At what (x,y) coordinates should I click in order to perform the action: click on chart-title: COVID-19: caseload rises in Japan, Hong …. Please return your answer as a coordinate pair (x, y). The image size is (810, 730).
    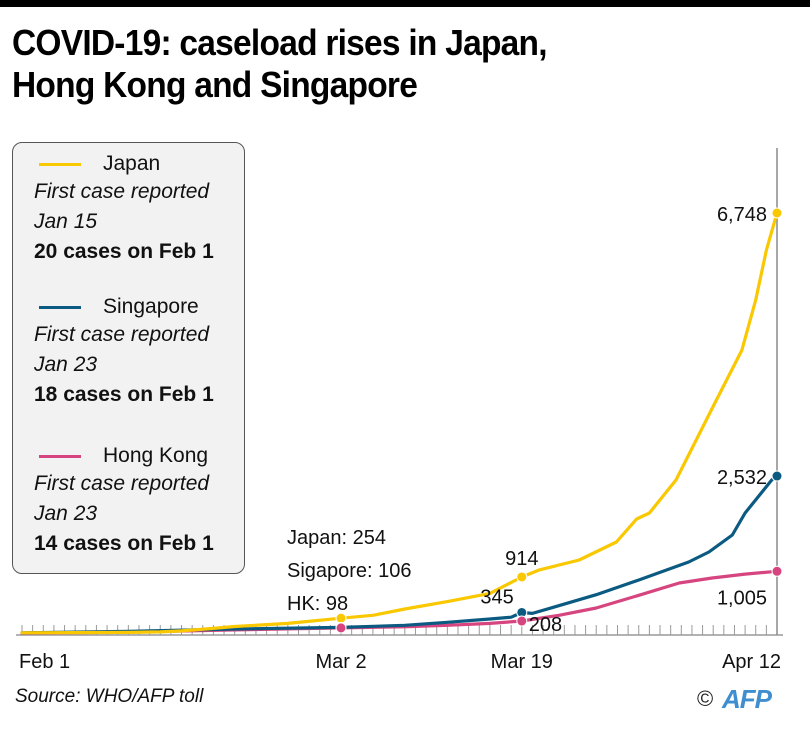
    Looking at the image, I should click on (379, 64).